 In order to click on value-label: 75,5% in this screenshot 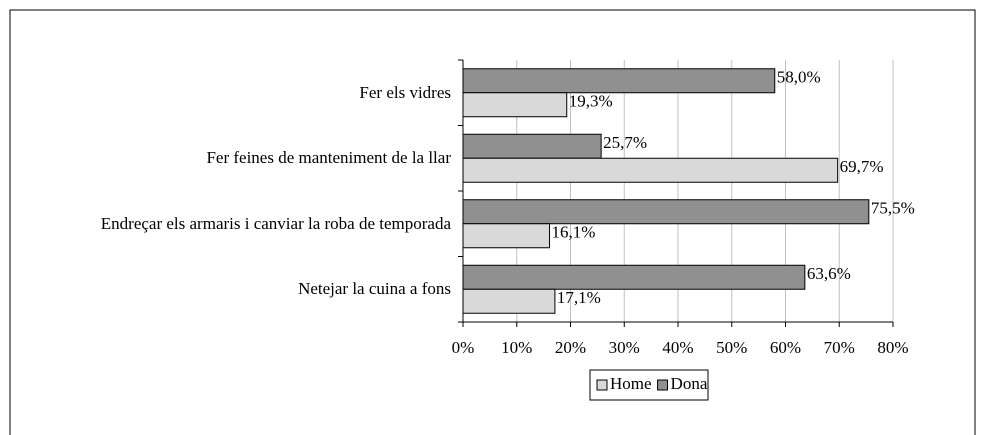, I will do `click(893, 208)`.